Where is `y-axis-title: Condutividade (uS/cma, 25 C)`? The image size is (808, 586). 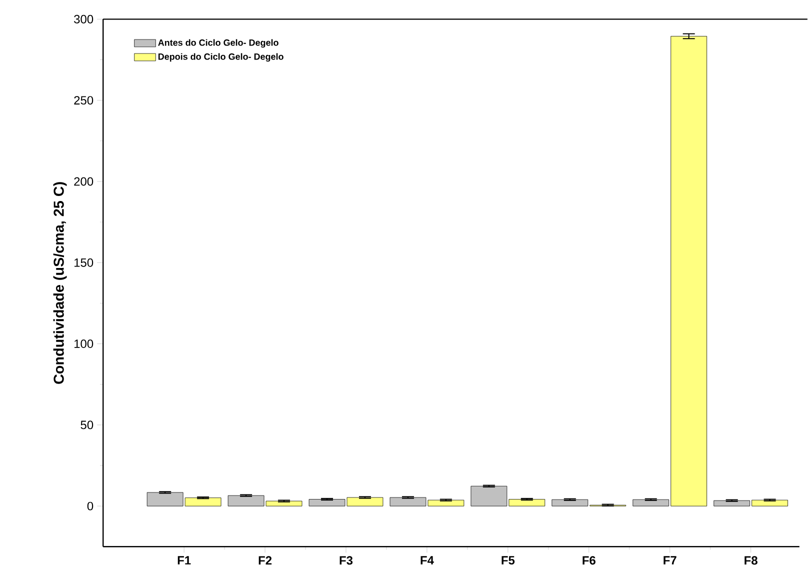 y-axis-title: Condutividade (uS/cma, 25 C) is located at coordinates (60, 283).